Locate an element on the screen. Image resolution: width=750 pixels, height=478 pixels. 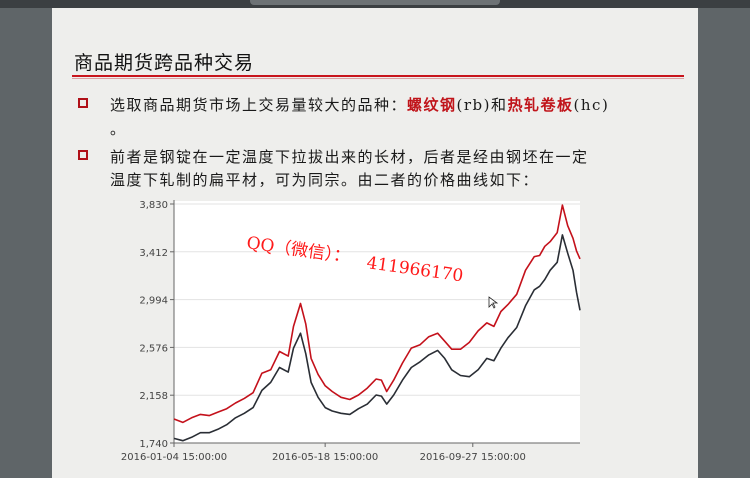
bullet1-text: 选取商品期货市场上交易量较大的品种：螺纹钢(rb)和热轧卷板(hc) is located at coordinates (359, 104).